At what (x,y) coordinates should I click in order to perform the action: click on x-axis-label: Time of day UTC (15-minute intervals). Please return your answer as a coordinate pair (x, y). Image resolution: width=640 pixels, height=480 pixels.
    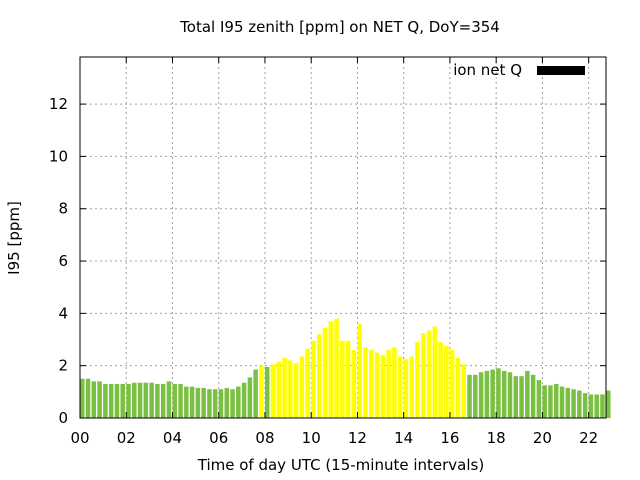
    Looking at the image, I should click on (340, 465).